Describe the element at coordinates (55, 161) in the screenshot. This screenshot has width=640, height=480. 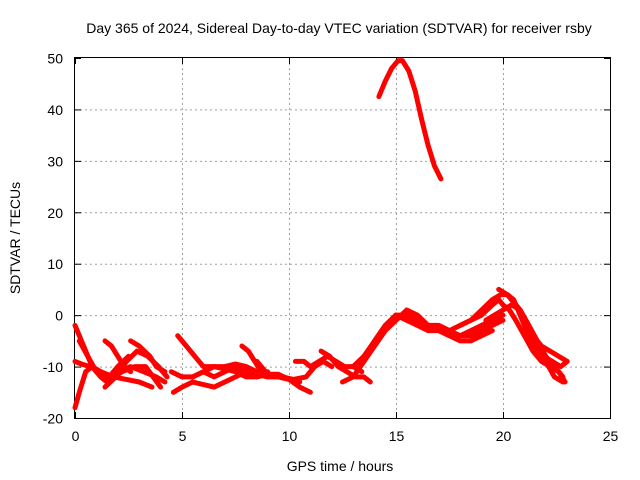
I see `y-tick-label: 30` at that location.